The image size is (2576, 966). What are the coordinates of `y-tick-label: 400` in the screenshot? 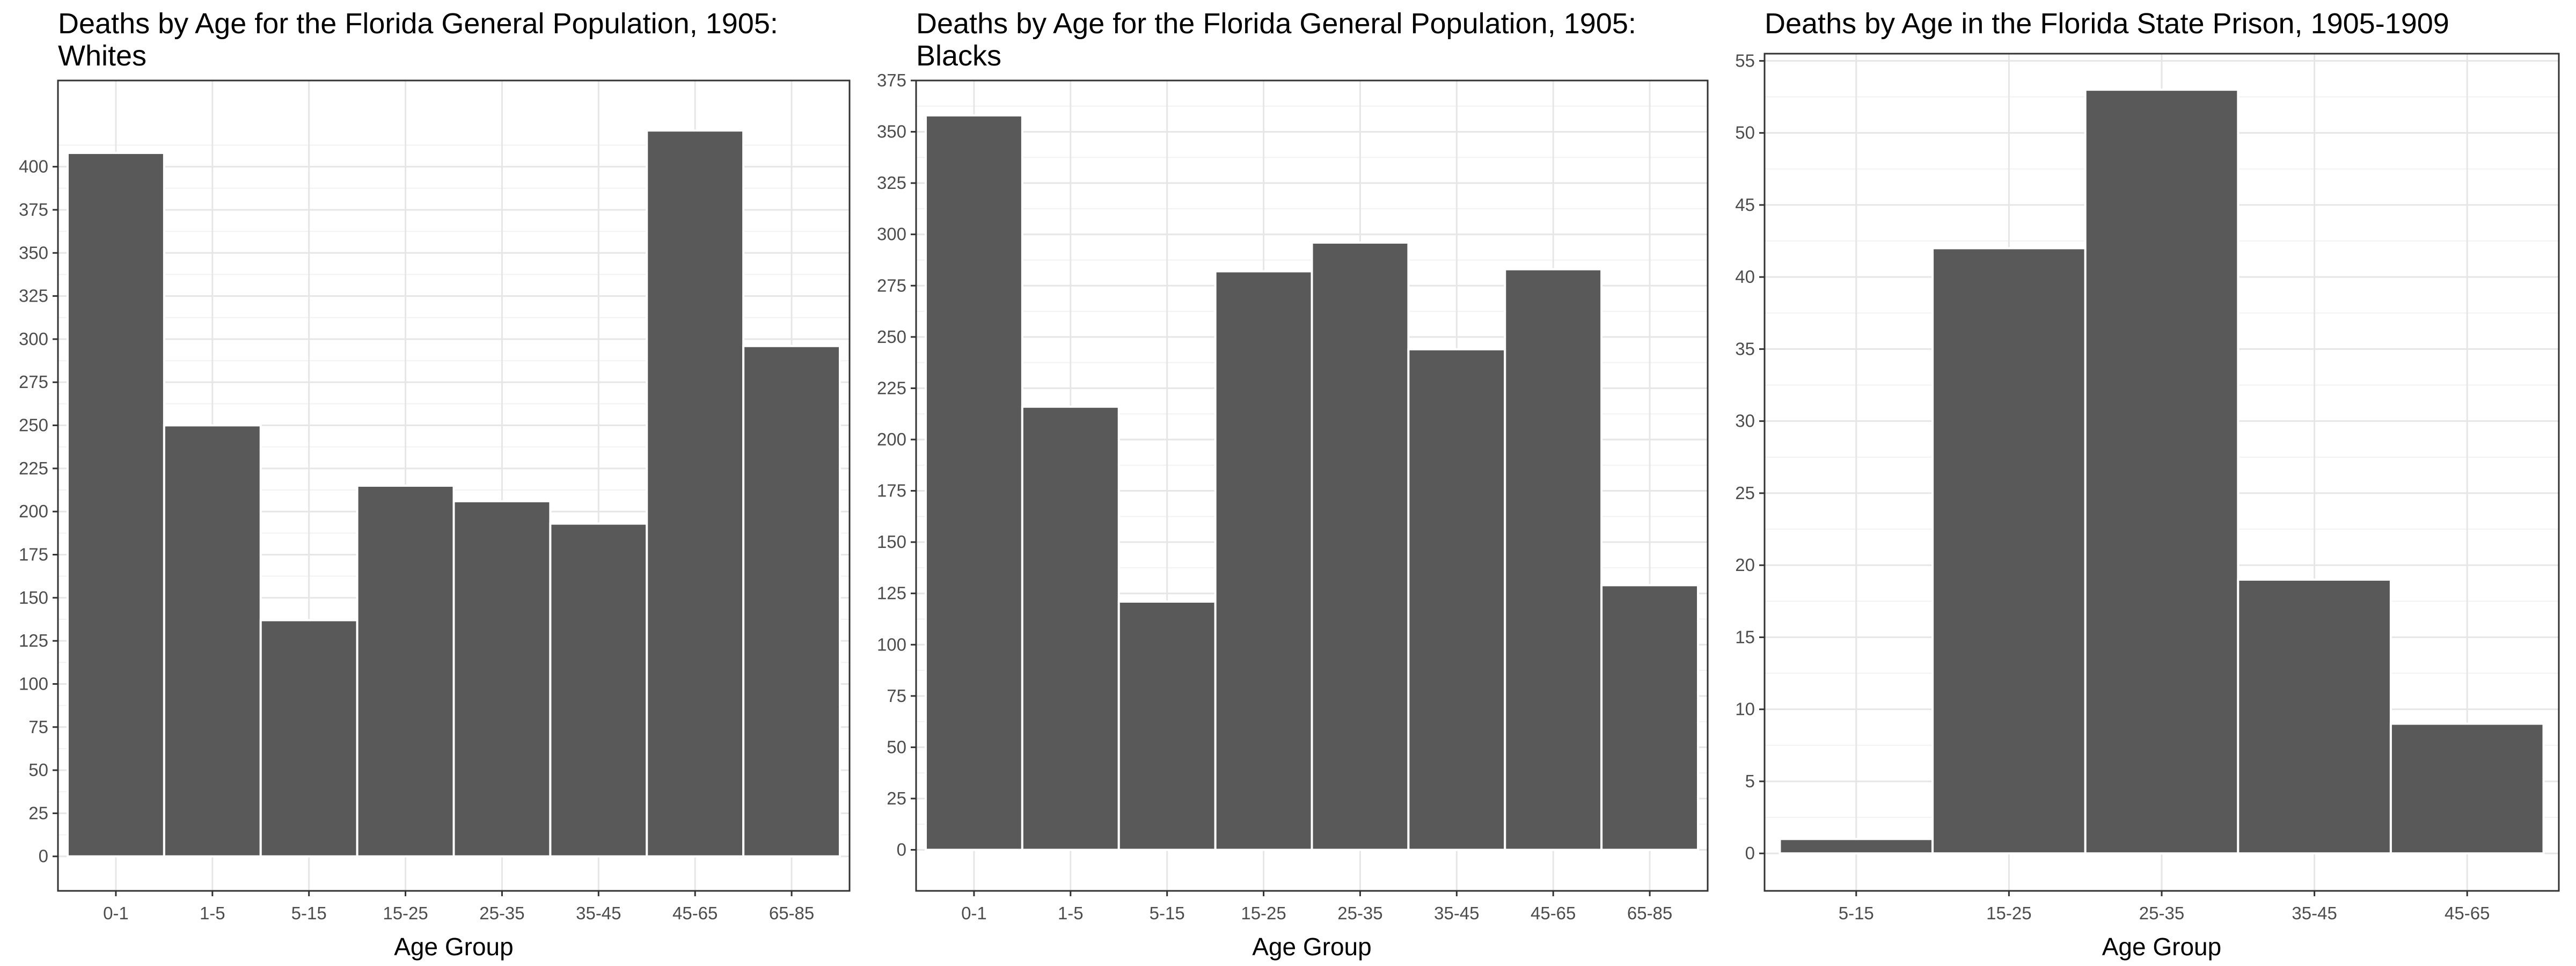 It's located at (33, 167).